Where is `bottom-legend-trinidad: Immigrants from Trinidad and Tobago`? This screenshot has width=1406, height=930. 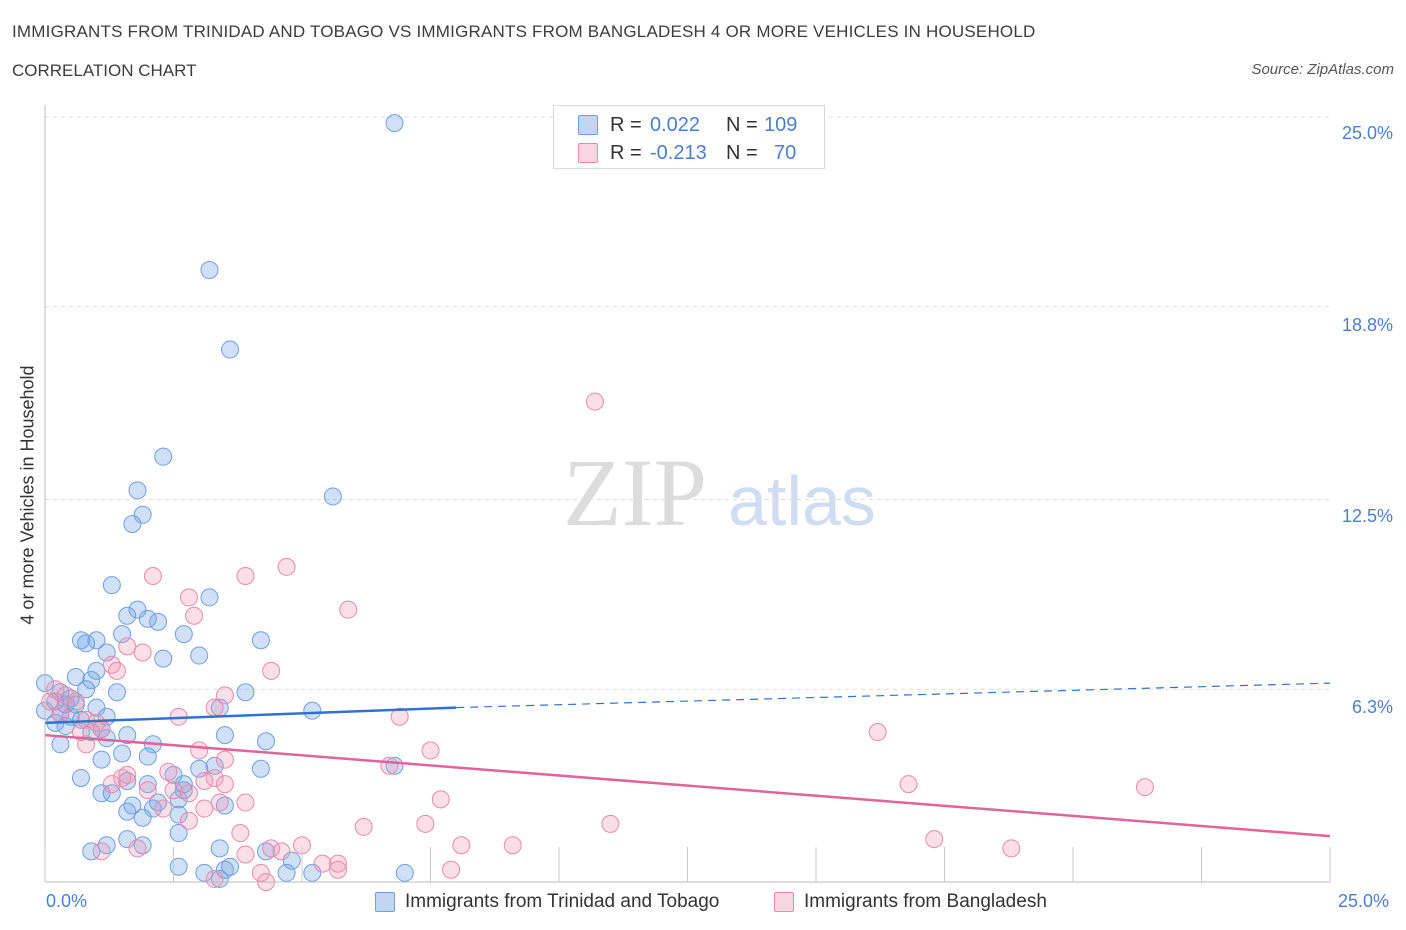 bottom-legend-trinidad: Immigrants from Trinidad and Tobago is located at coordinates (547, 902).